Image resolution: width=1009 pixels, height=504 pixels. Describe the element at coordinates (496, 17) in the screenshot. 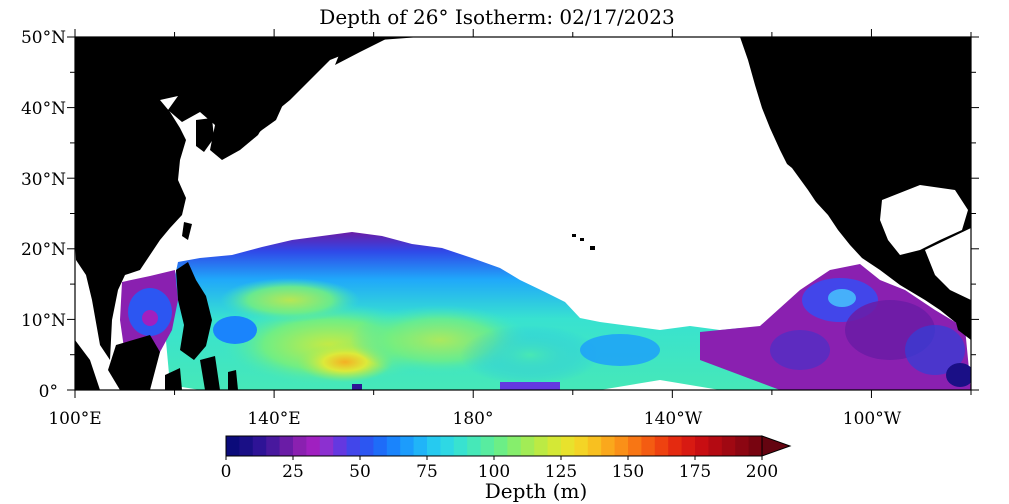

I see `map-title: Depth of 26° Isotherm: 02/17/2023` at that location.